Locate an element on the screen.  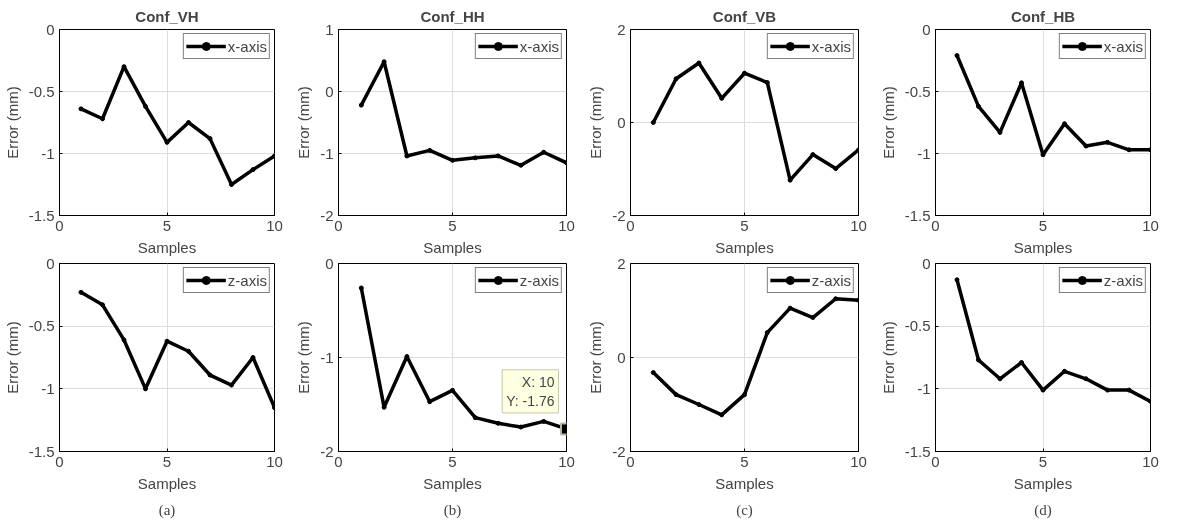
chart-title: Conf_VH is located at coordinates (167, 16).